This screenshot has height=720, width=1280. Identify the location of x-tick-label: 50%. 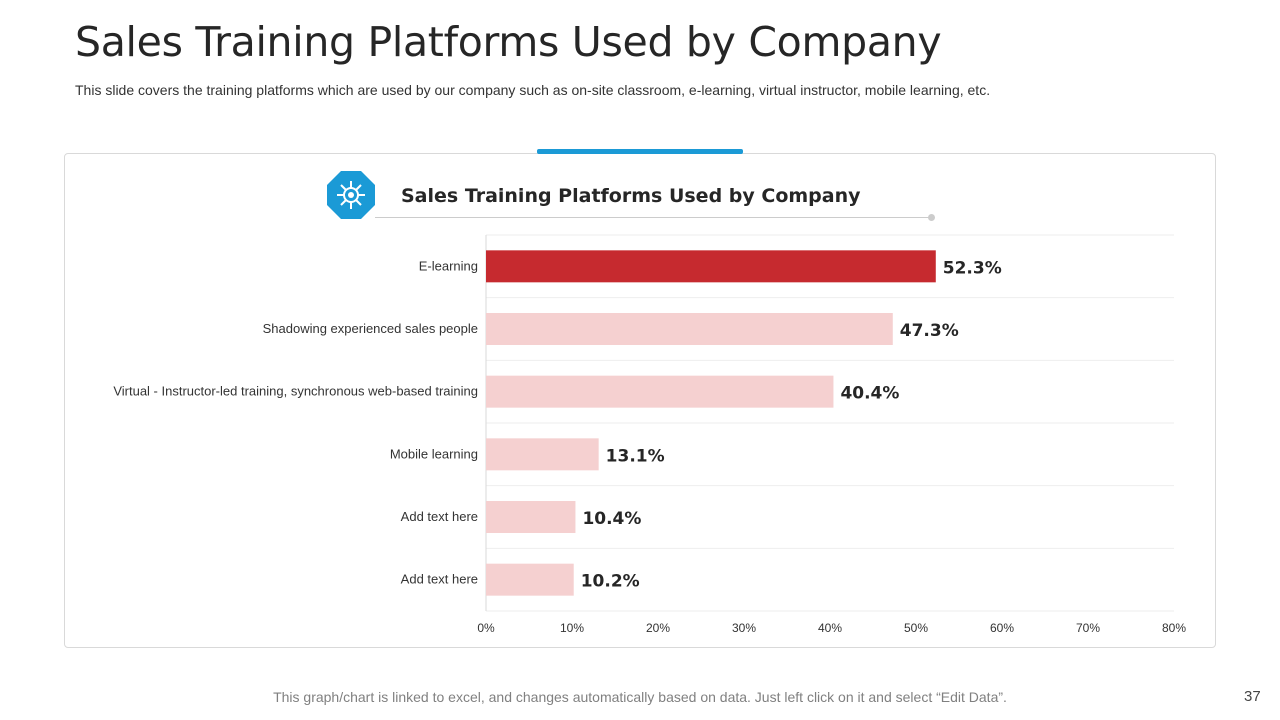
(916, 628).